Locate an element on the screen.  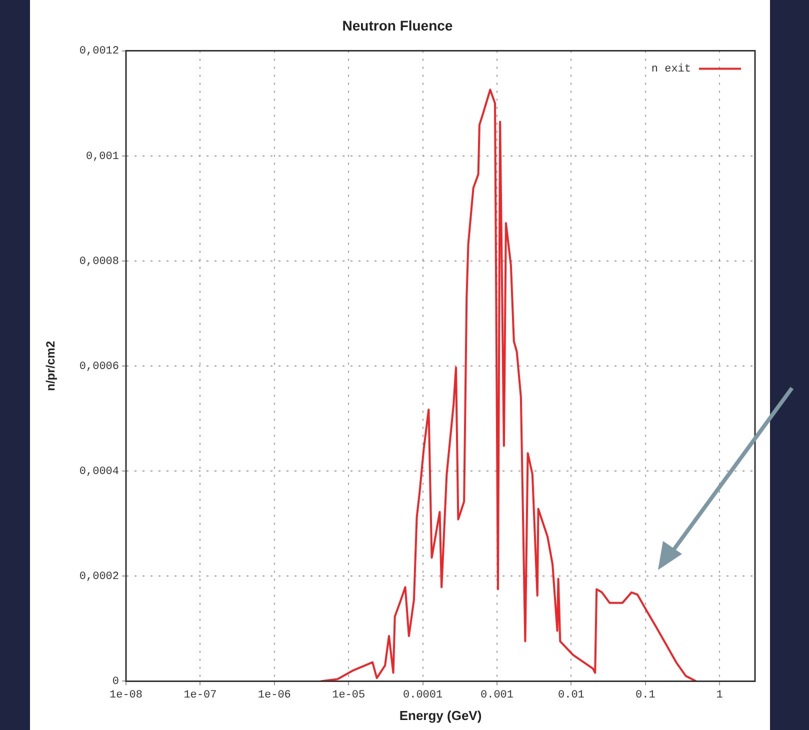
x-tick-label: 1e-08 is located at coordinates (126, 696).